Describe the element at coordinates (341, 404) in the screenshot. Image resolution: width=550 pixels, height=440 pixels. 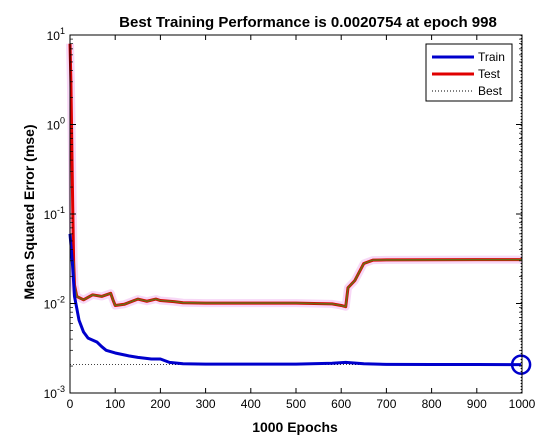
I see `x-tick-label: 600` at that location.